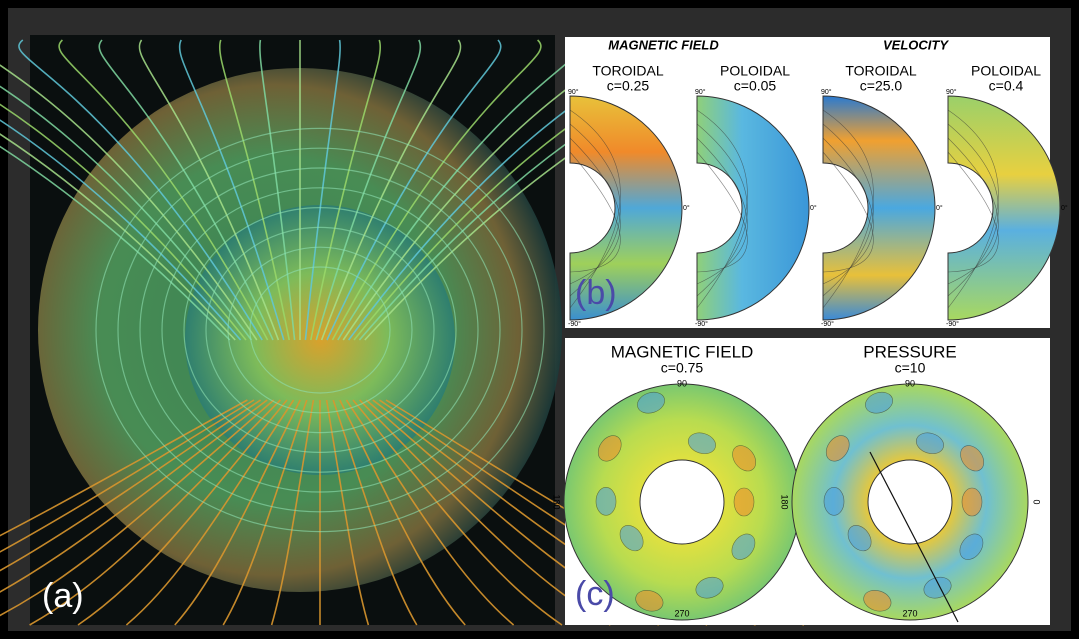 The image size is (1079, 639). What do you see at coordinates (628, 71) in the screenshot?
I see `component-label: TOROIDAL` at bounding box center [628, 71].